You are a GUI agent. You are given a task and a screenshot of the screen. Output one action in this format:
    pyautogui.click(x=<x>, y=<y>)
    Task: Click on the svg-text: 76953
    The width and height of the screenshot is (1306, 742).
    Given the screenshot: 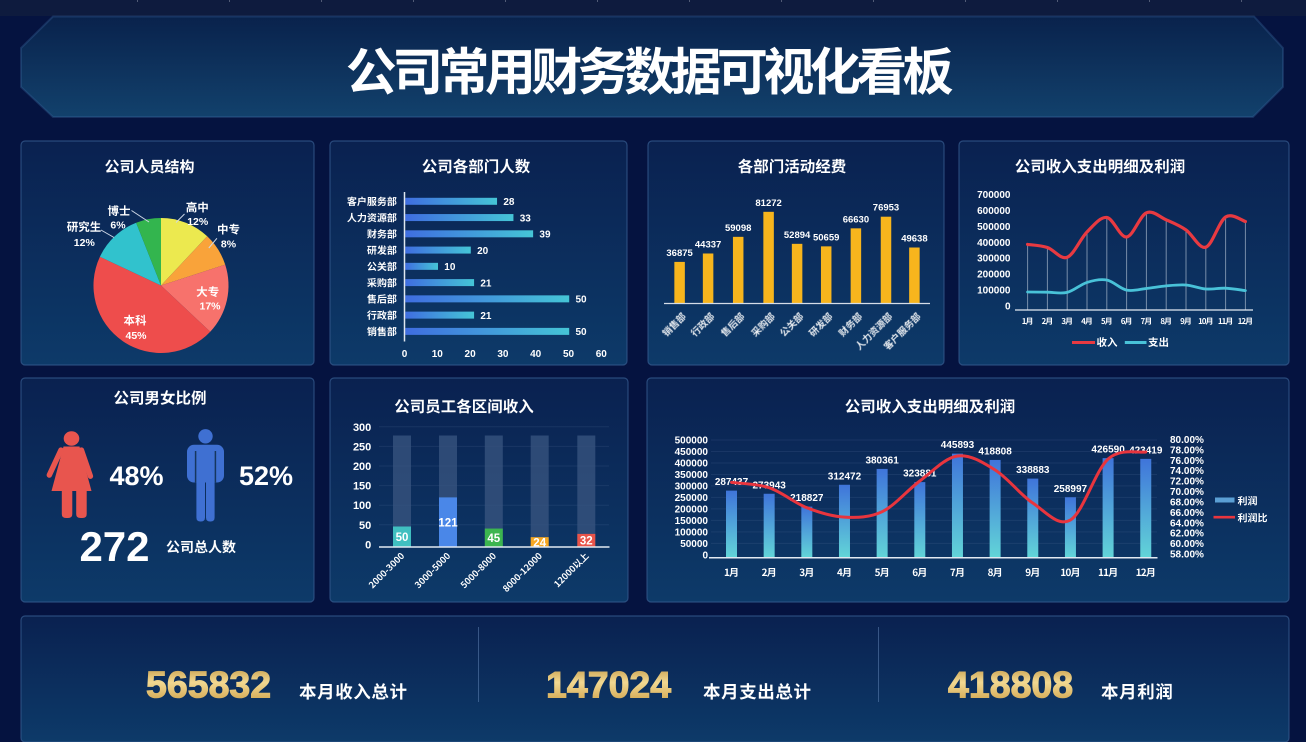 What is the action you would take?
    pyautogui.click(x=886, y=208)
    